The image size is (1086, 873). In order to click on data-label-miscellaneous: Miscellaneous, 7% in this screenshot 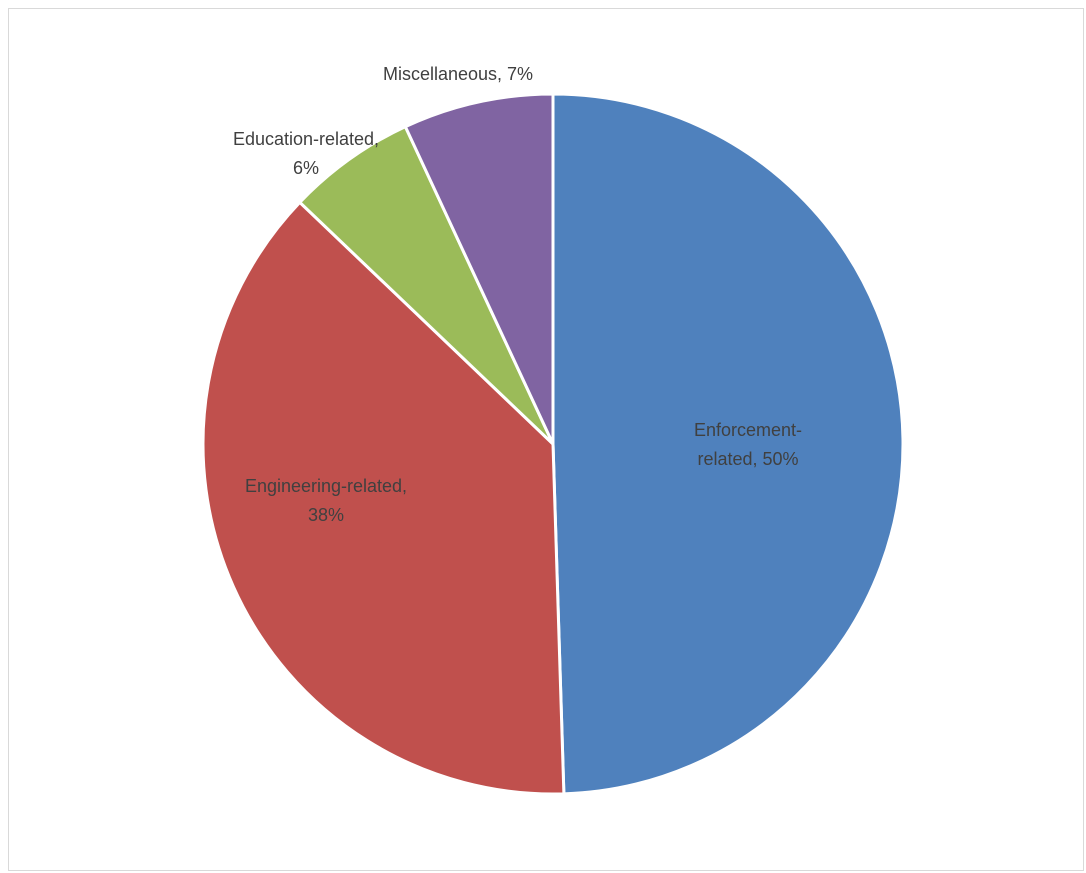, I will do `click(458, 74)`.